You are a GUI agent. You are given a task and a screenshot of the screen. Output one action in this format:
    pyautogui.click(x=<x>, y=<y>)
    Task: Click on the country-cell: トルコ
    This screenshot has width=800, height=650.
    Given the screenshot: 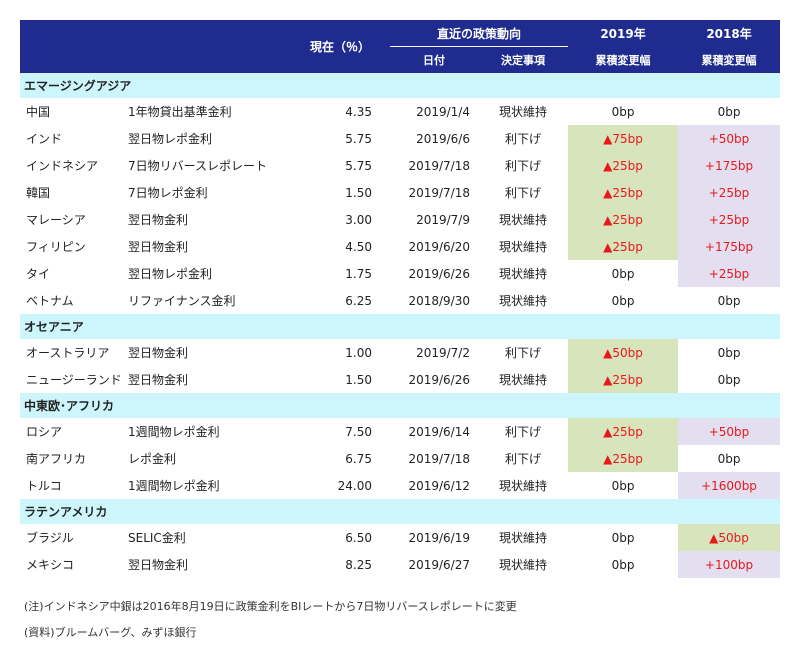 What is the action you would take?
    pyautogui.click(x=44, y=486)
    